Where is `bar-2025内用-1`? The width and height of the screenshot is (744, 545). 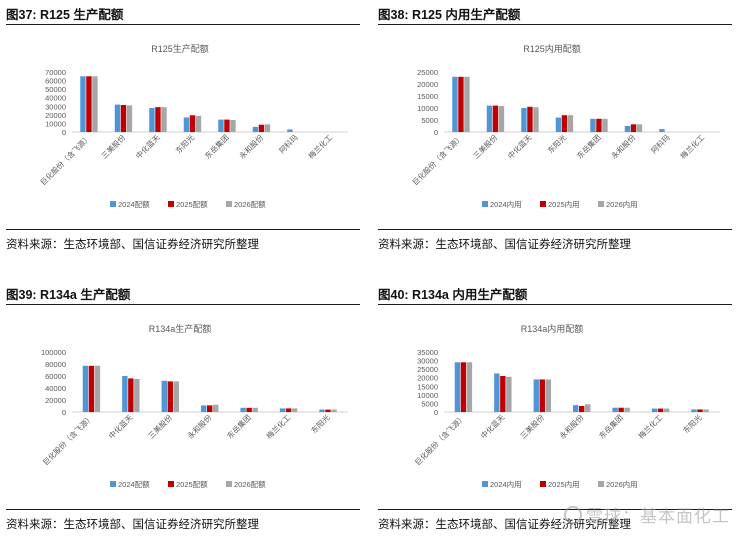
bar-2025内用-1 is located at coordinates (503, 394).